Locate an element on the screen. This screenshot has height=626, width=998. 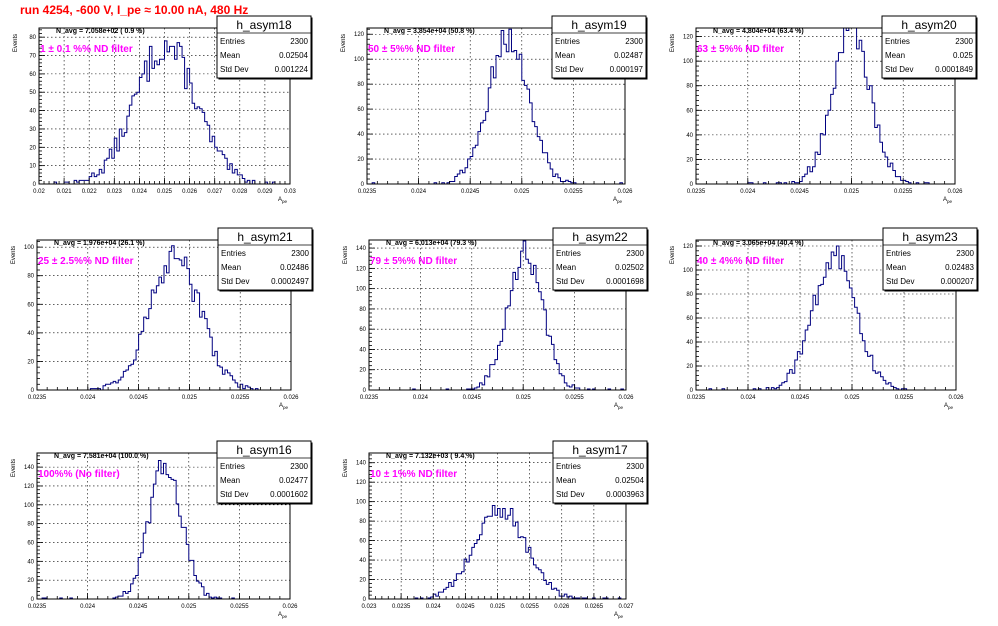
x-tick-label: 0.029 is located at coordinates (265, 192).